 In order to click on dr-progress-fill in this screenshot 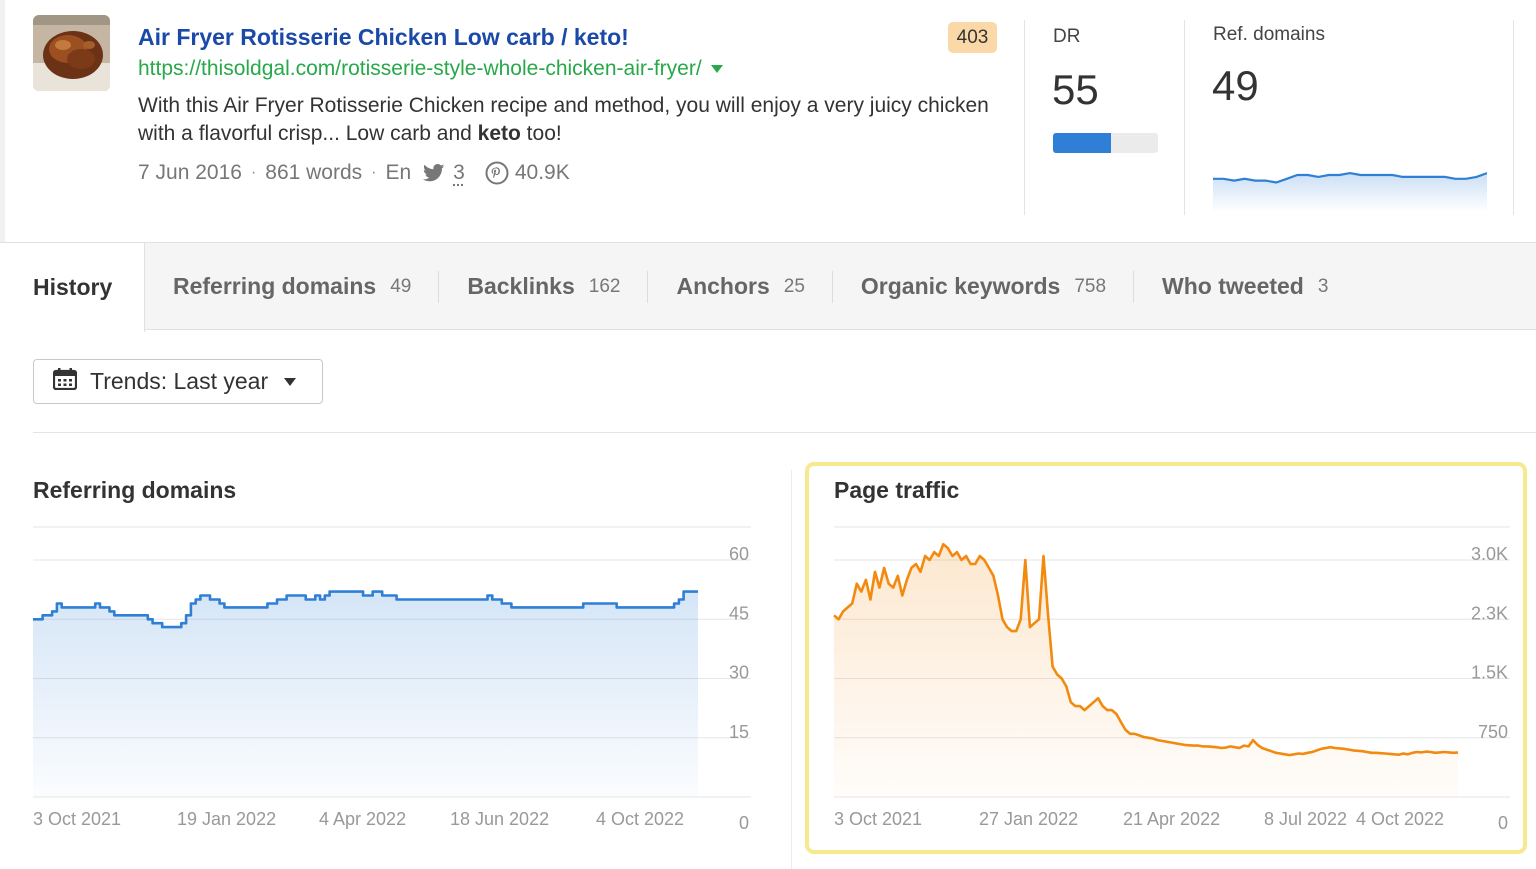, I will do `click(1082, 143)`.